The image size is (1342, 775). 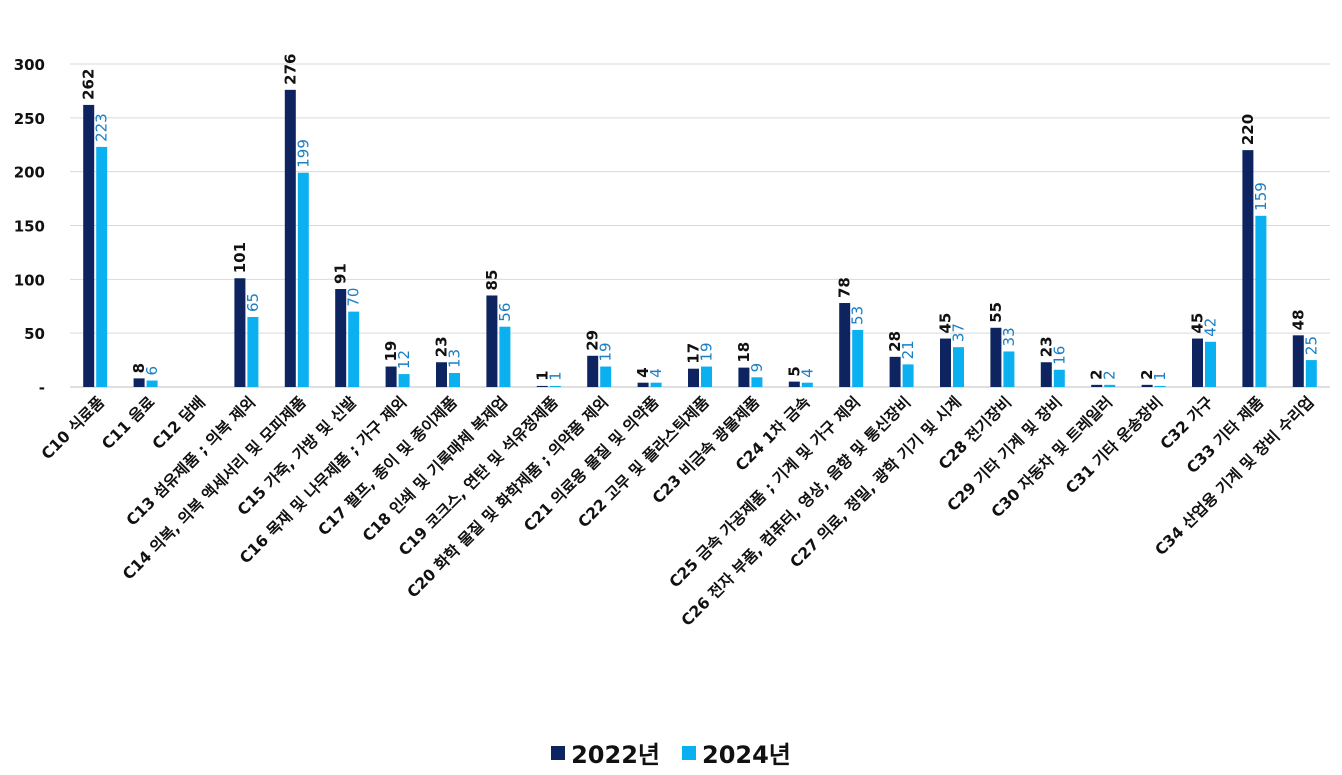 What do you see at coordinates (744, 352) in the screenshot?
I see `data-label-2022: 18` at bounding box center [744, 352].